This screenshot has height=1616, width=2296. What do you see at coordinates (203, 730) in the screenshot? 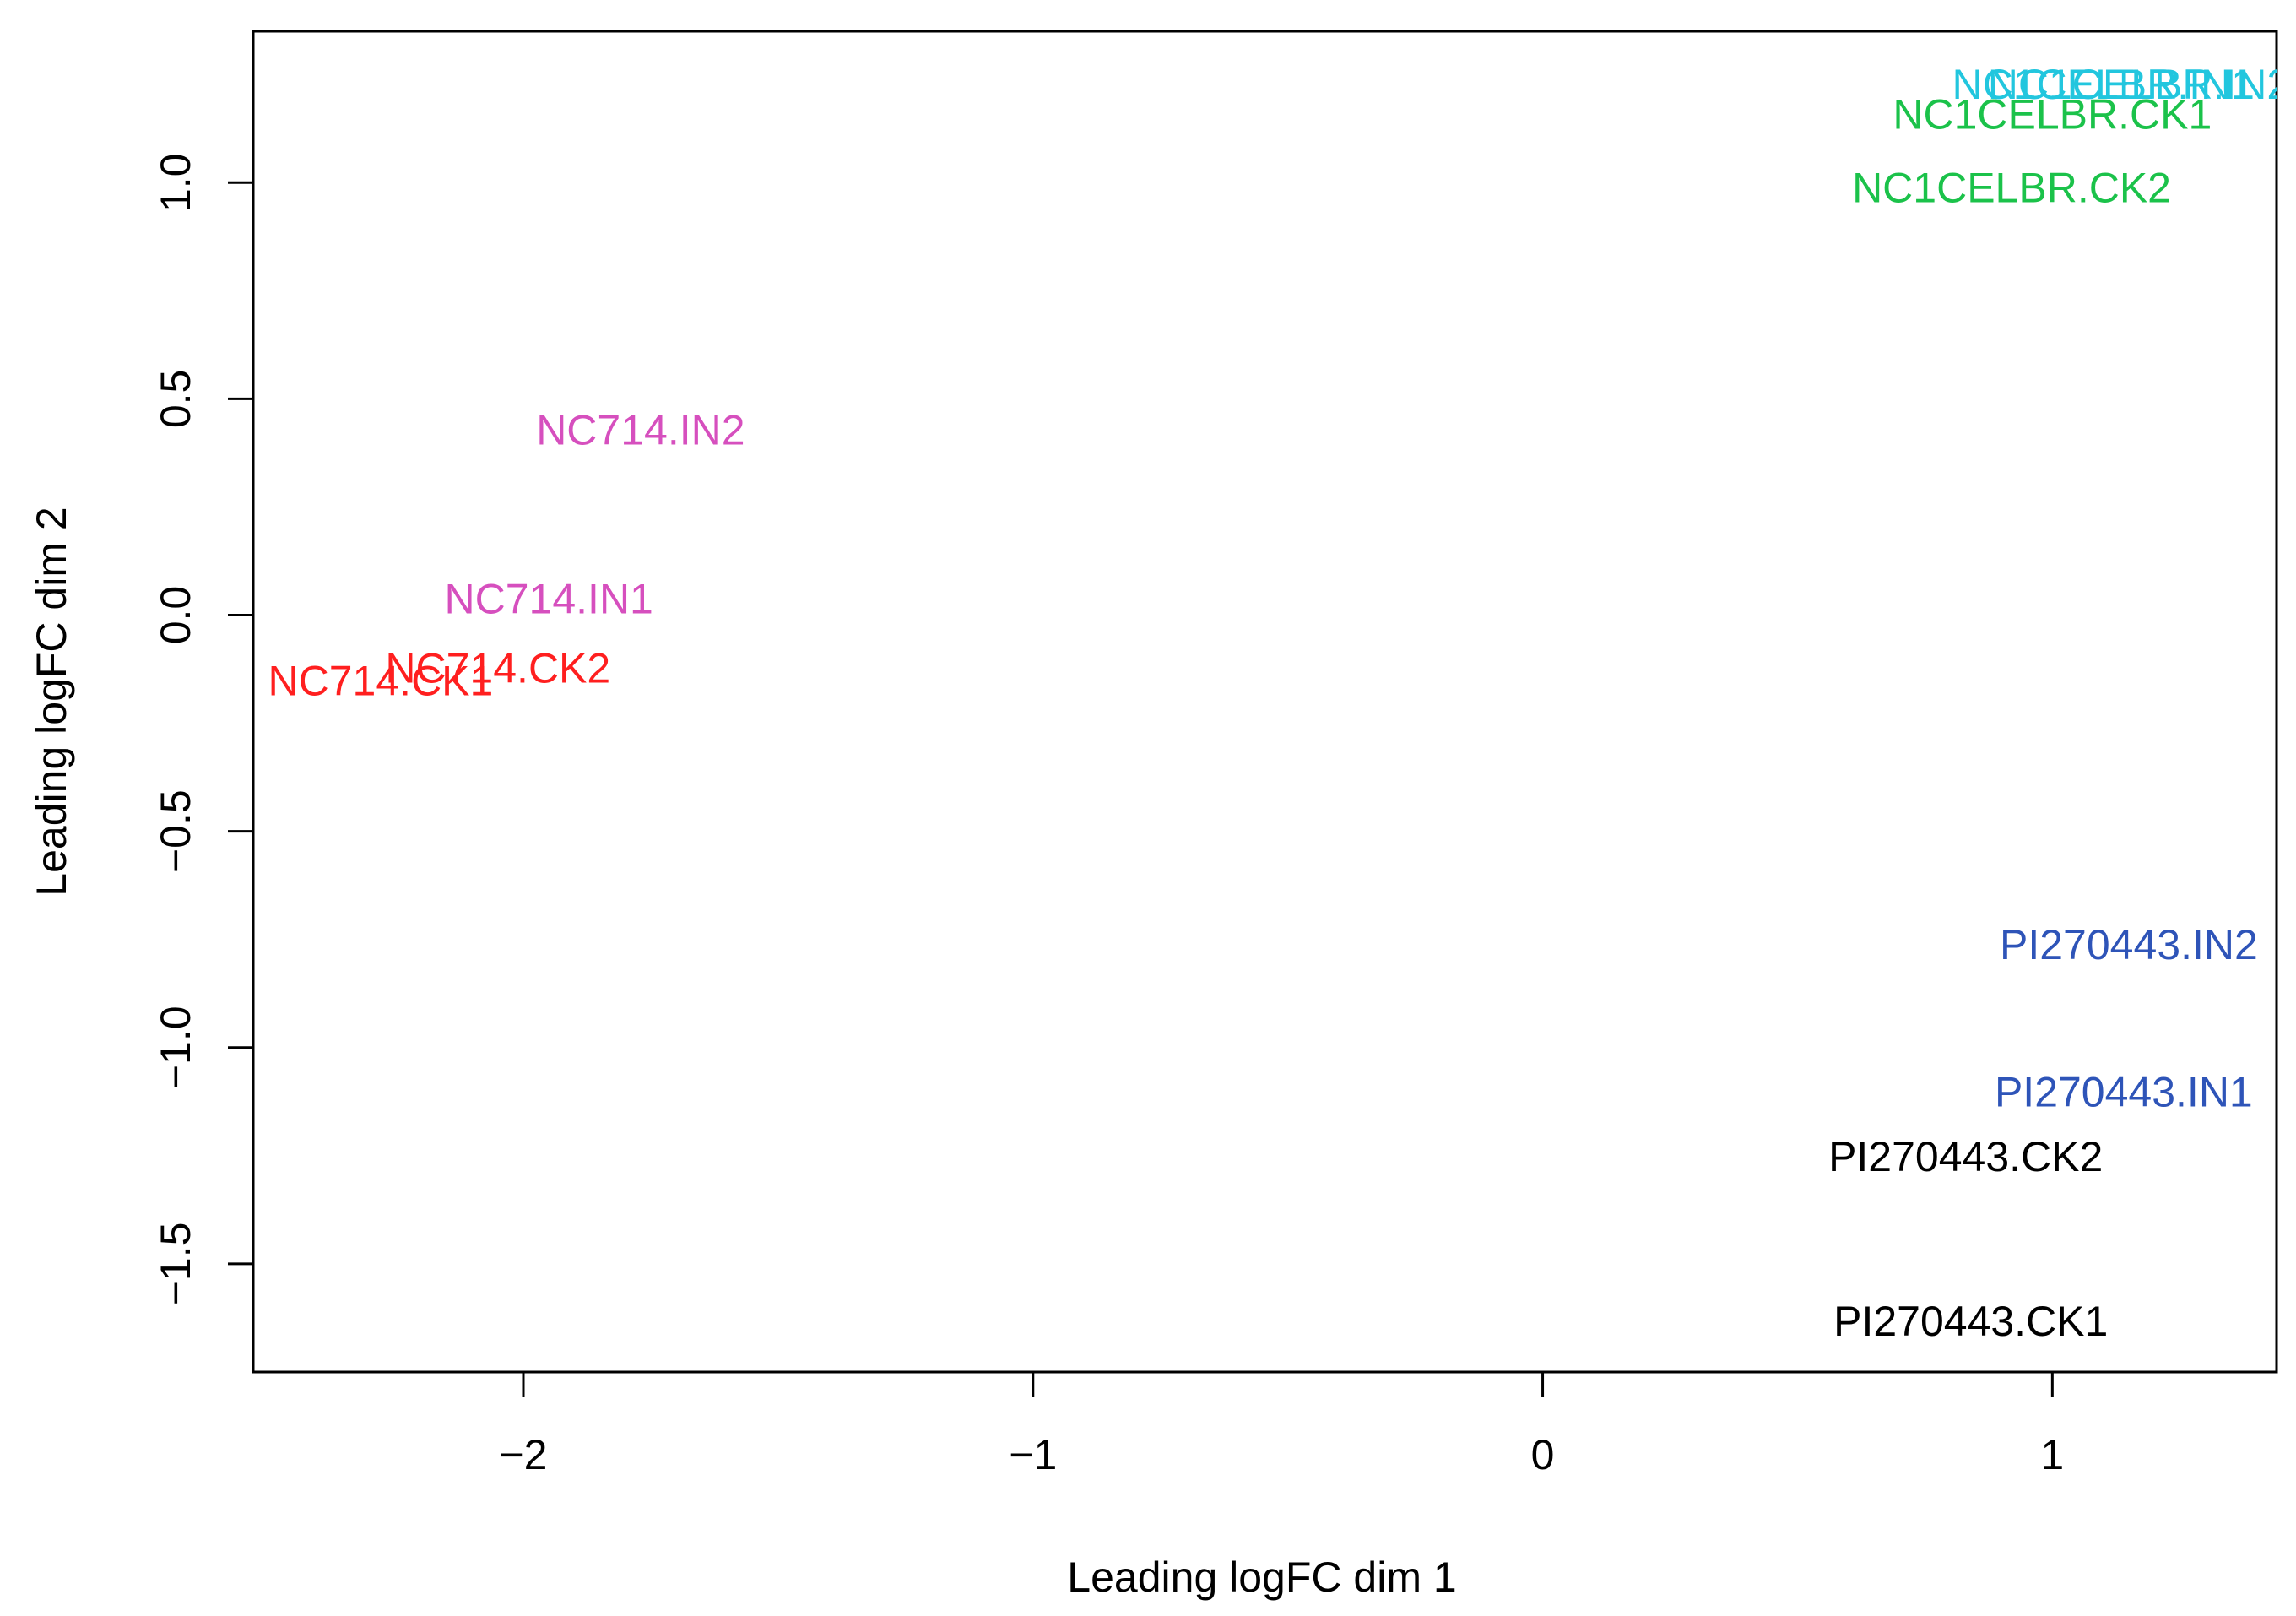
I see `y-axis: −1.5 −1.0 −0.5 0.0 0.5 1.0` at bounding box center [203, 730].